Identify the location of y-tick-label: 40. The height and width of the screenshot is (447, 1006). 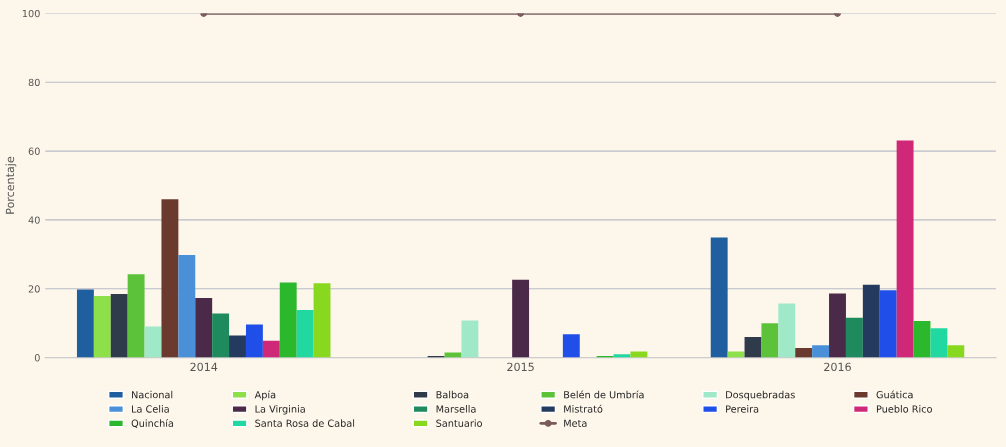
(34, 220).